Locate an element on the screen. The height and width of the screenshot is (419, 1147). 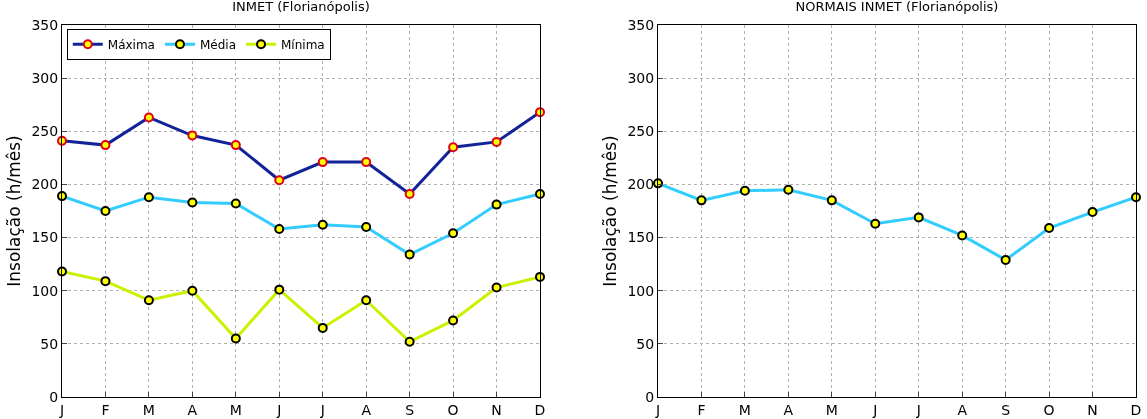
chart-title: NORMAIS INMET (Florianópolis) is located at coordinates (897, 7).